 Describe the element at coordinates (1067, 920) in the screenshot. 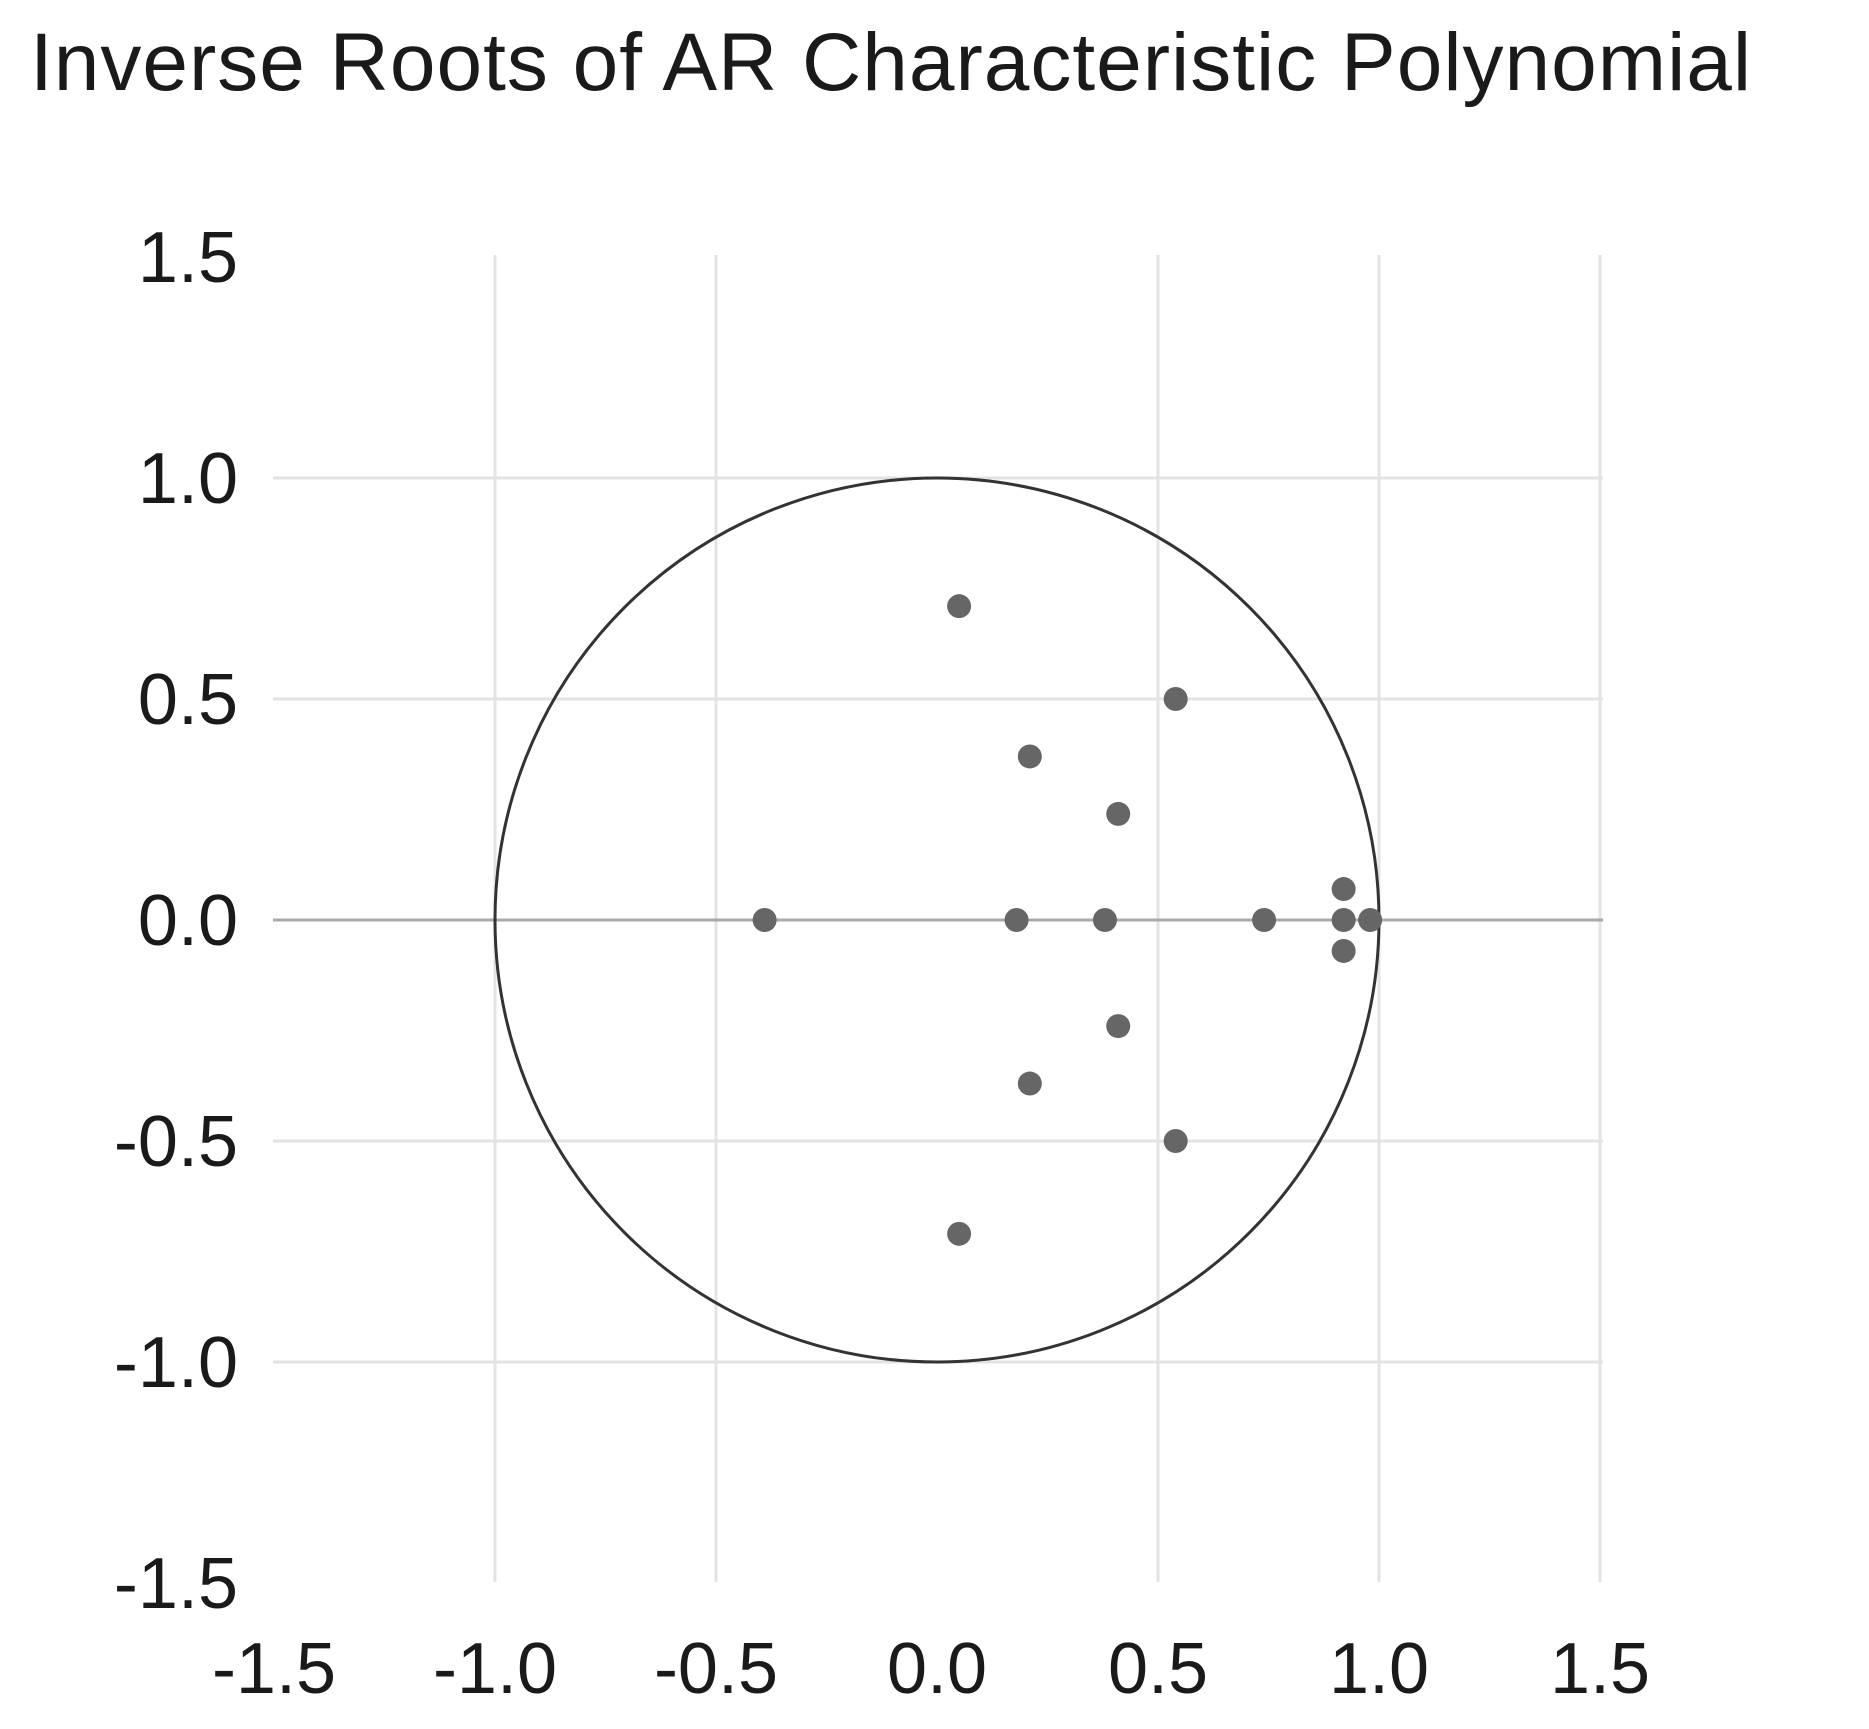

I see `data-points` at that location.